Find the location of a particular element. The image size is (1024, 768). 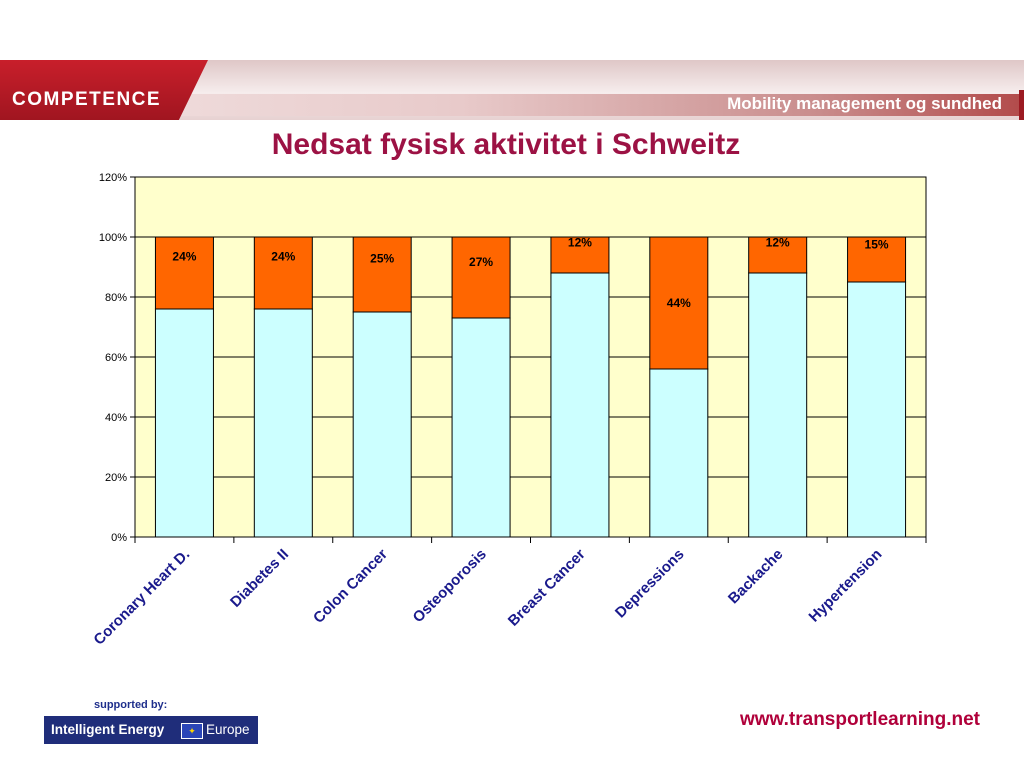

eu-flag-icon: ✦ is located at coordinates (192, 731).